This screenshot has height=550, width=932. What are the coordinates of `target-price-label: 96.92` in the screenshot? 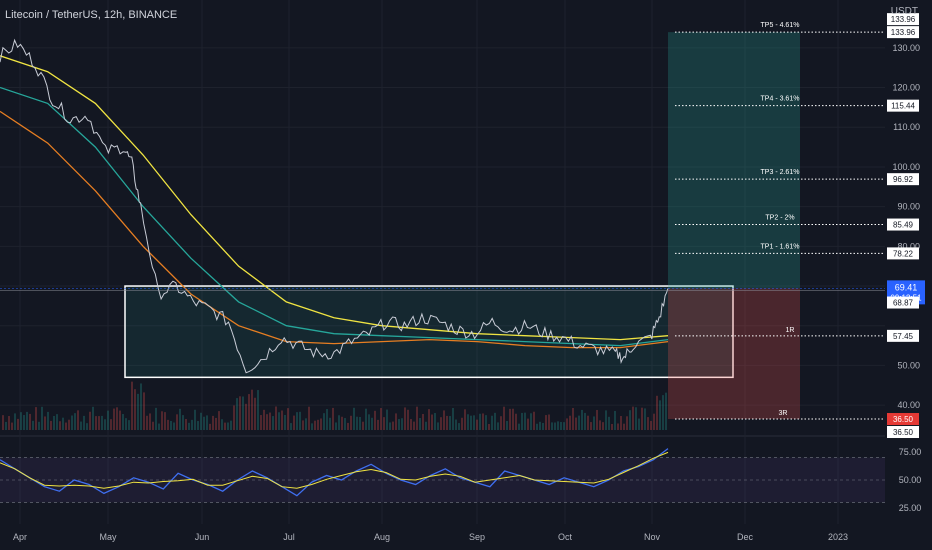 It's located at (903, 179).